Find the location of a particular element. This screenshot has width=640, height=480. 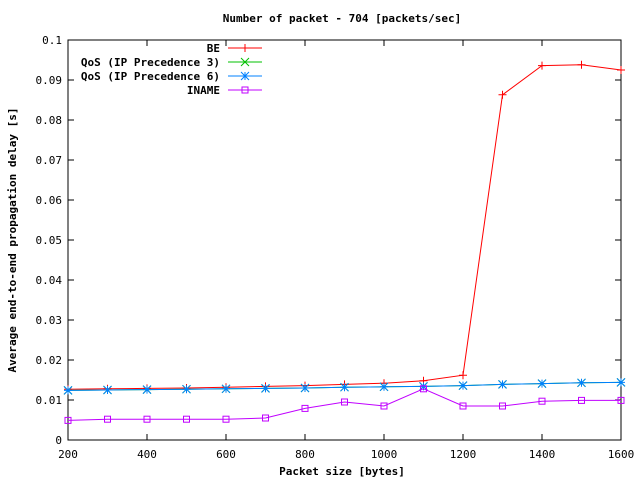

x-tick-label: 1600 is located at coordinates (621, 454).